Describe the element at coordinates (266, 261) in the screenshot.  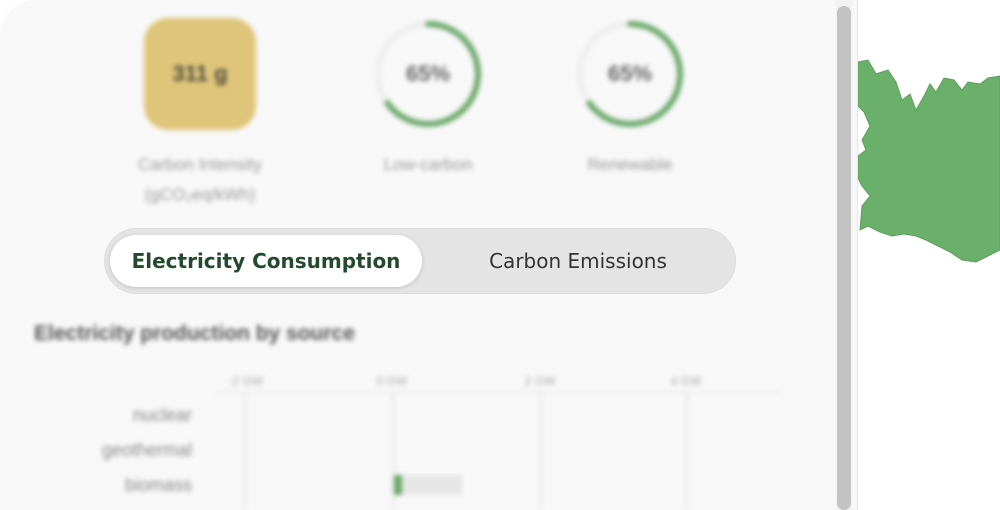
I see `electricity-consumption-tab: Electricity Consumption` at that location.